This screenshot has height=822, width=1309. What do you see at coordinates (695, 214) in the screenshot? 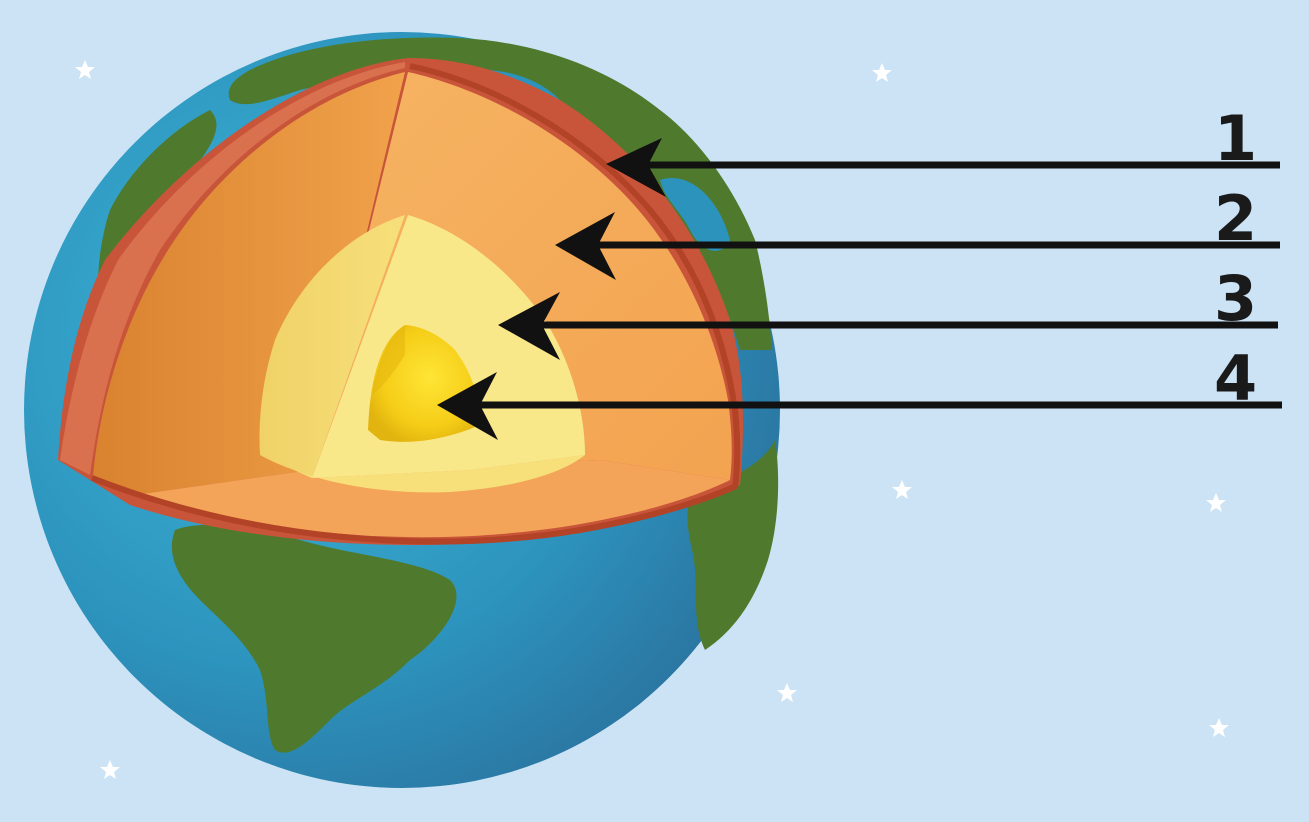
I see `sea` at bounding box center [695, 214].